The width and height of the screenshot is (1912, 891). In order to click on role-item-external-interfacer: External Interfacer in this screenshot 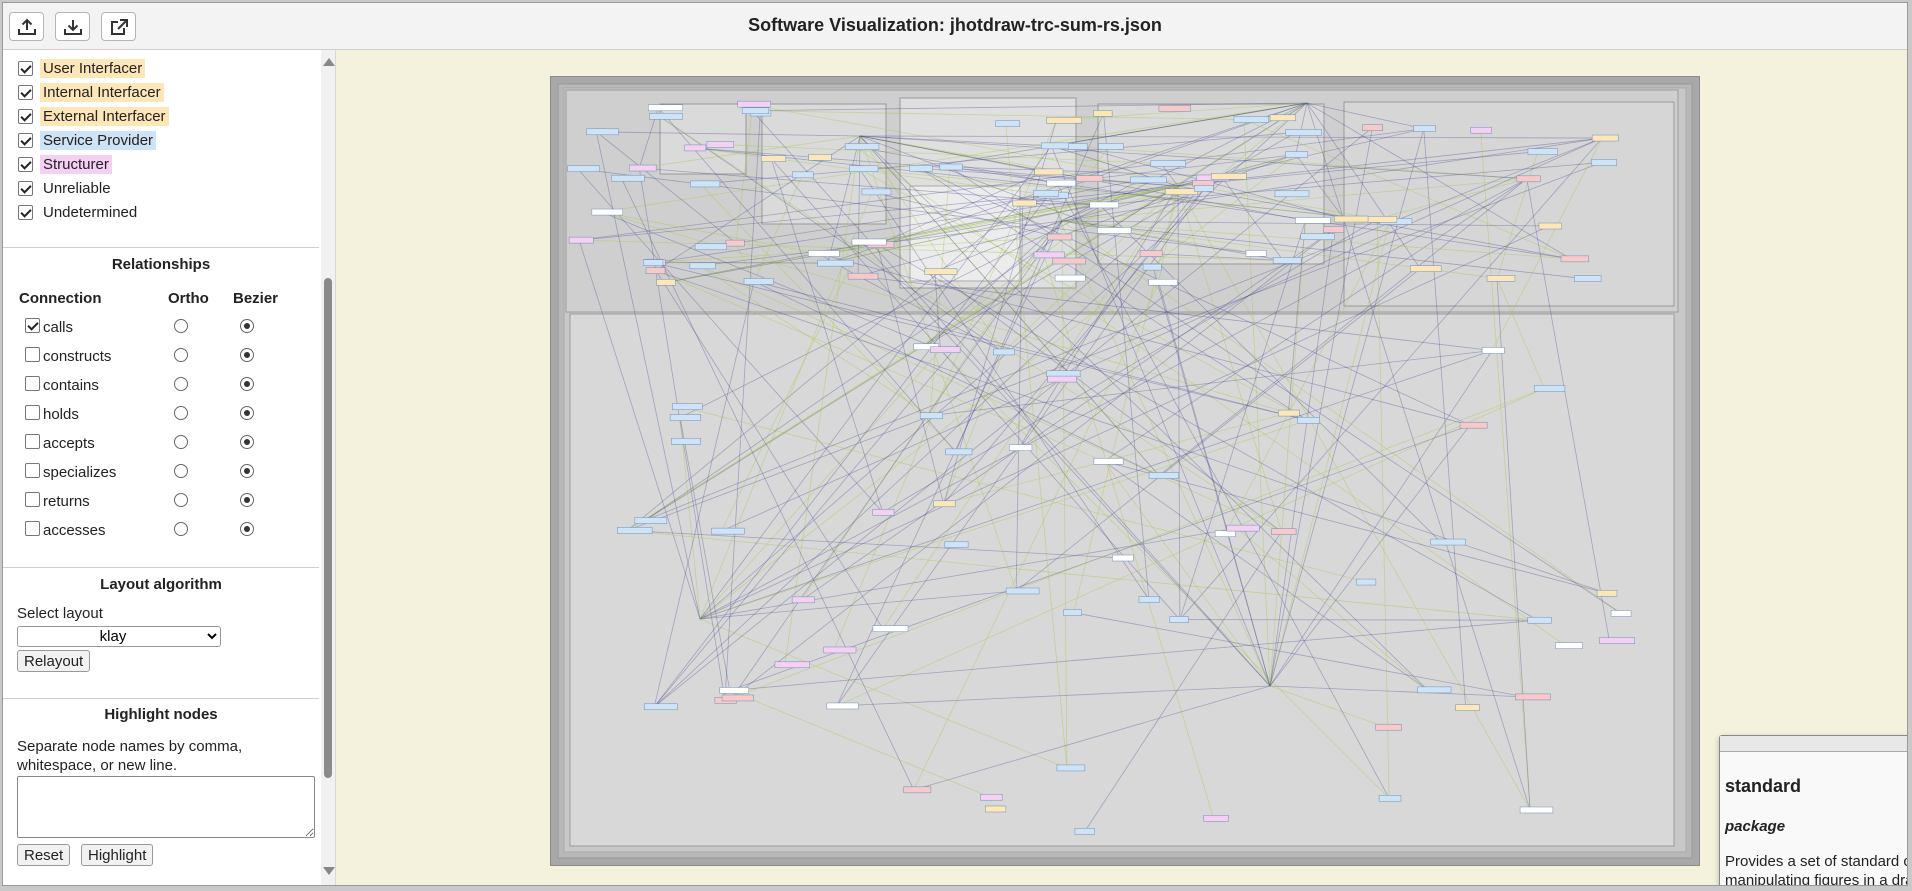, I will do `click(93, 116)`.